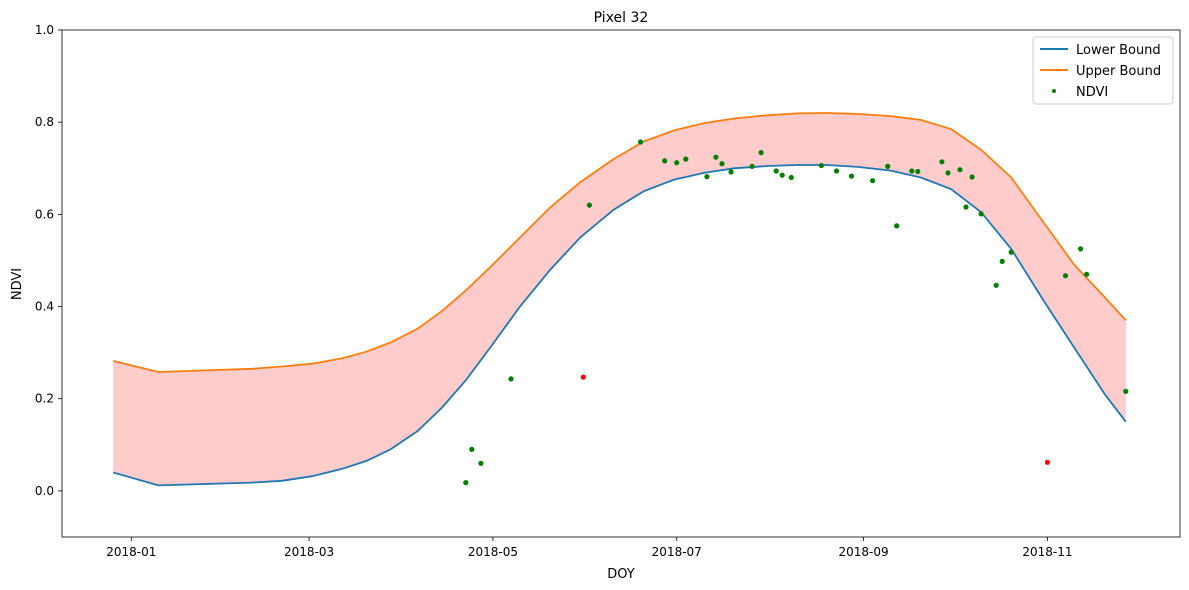 The height and width of the screenshot is (590, 1189). Describe the element at coordinates (309, 552) in the screenshot. I see `x-tick-label: 2018-03` at that location.